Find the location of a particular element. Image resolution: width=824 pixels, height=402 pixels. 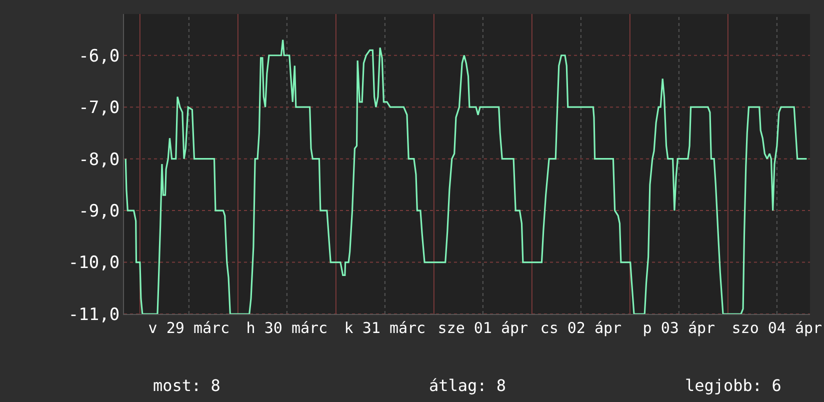

y-tick-label: -11,0 is located at coordinates (94, 314).